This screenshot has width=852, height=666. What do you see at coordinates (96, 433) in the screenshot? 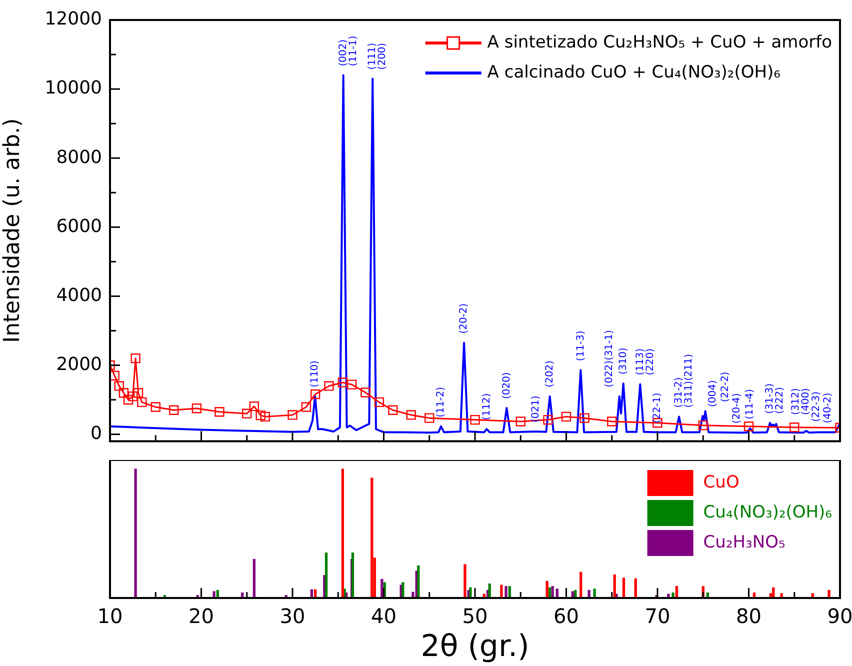
I see `y-tick-label: 0` at bounding box center [96, 433].